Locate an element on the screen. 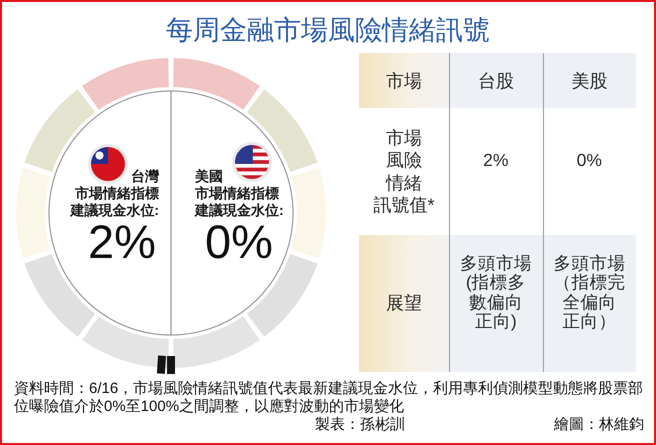  text: 多頭市場(指標多數偏向正向) is located at coordinates (496, 291).